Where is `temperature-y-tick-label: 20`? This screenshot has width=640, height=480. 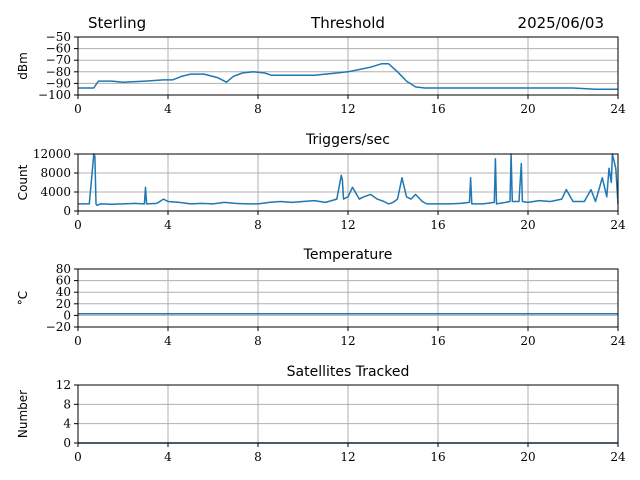 temperature-y-tick-label: 20 is located at coordinates (63, 304).